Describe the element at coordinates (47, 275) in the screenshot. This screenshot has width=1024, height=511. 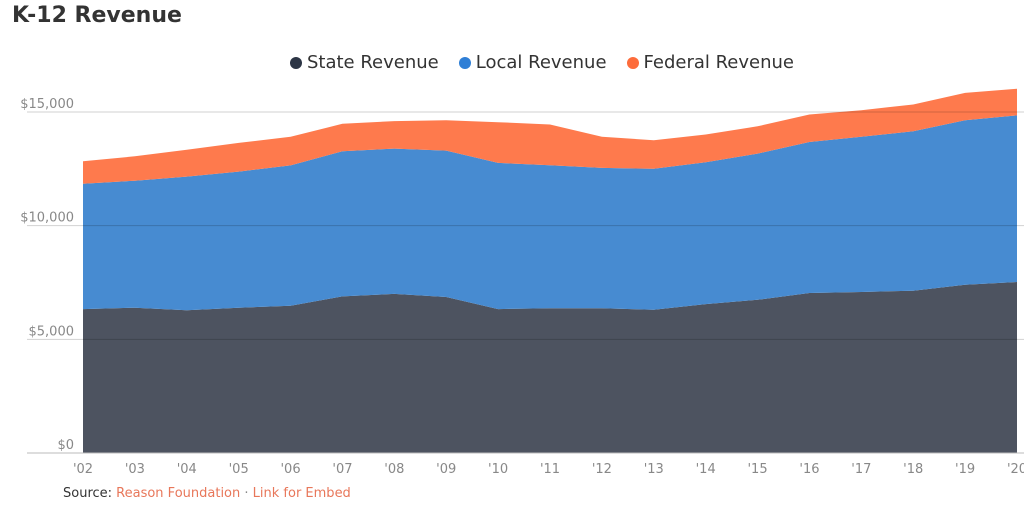
I see `y-axis-ticks: $0 $5,000 $10,000 $15,000` at that location.